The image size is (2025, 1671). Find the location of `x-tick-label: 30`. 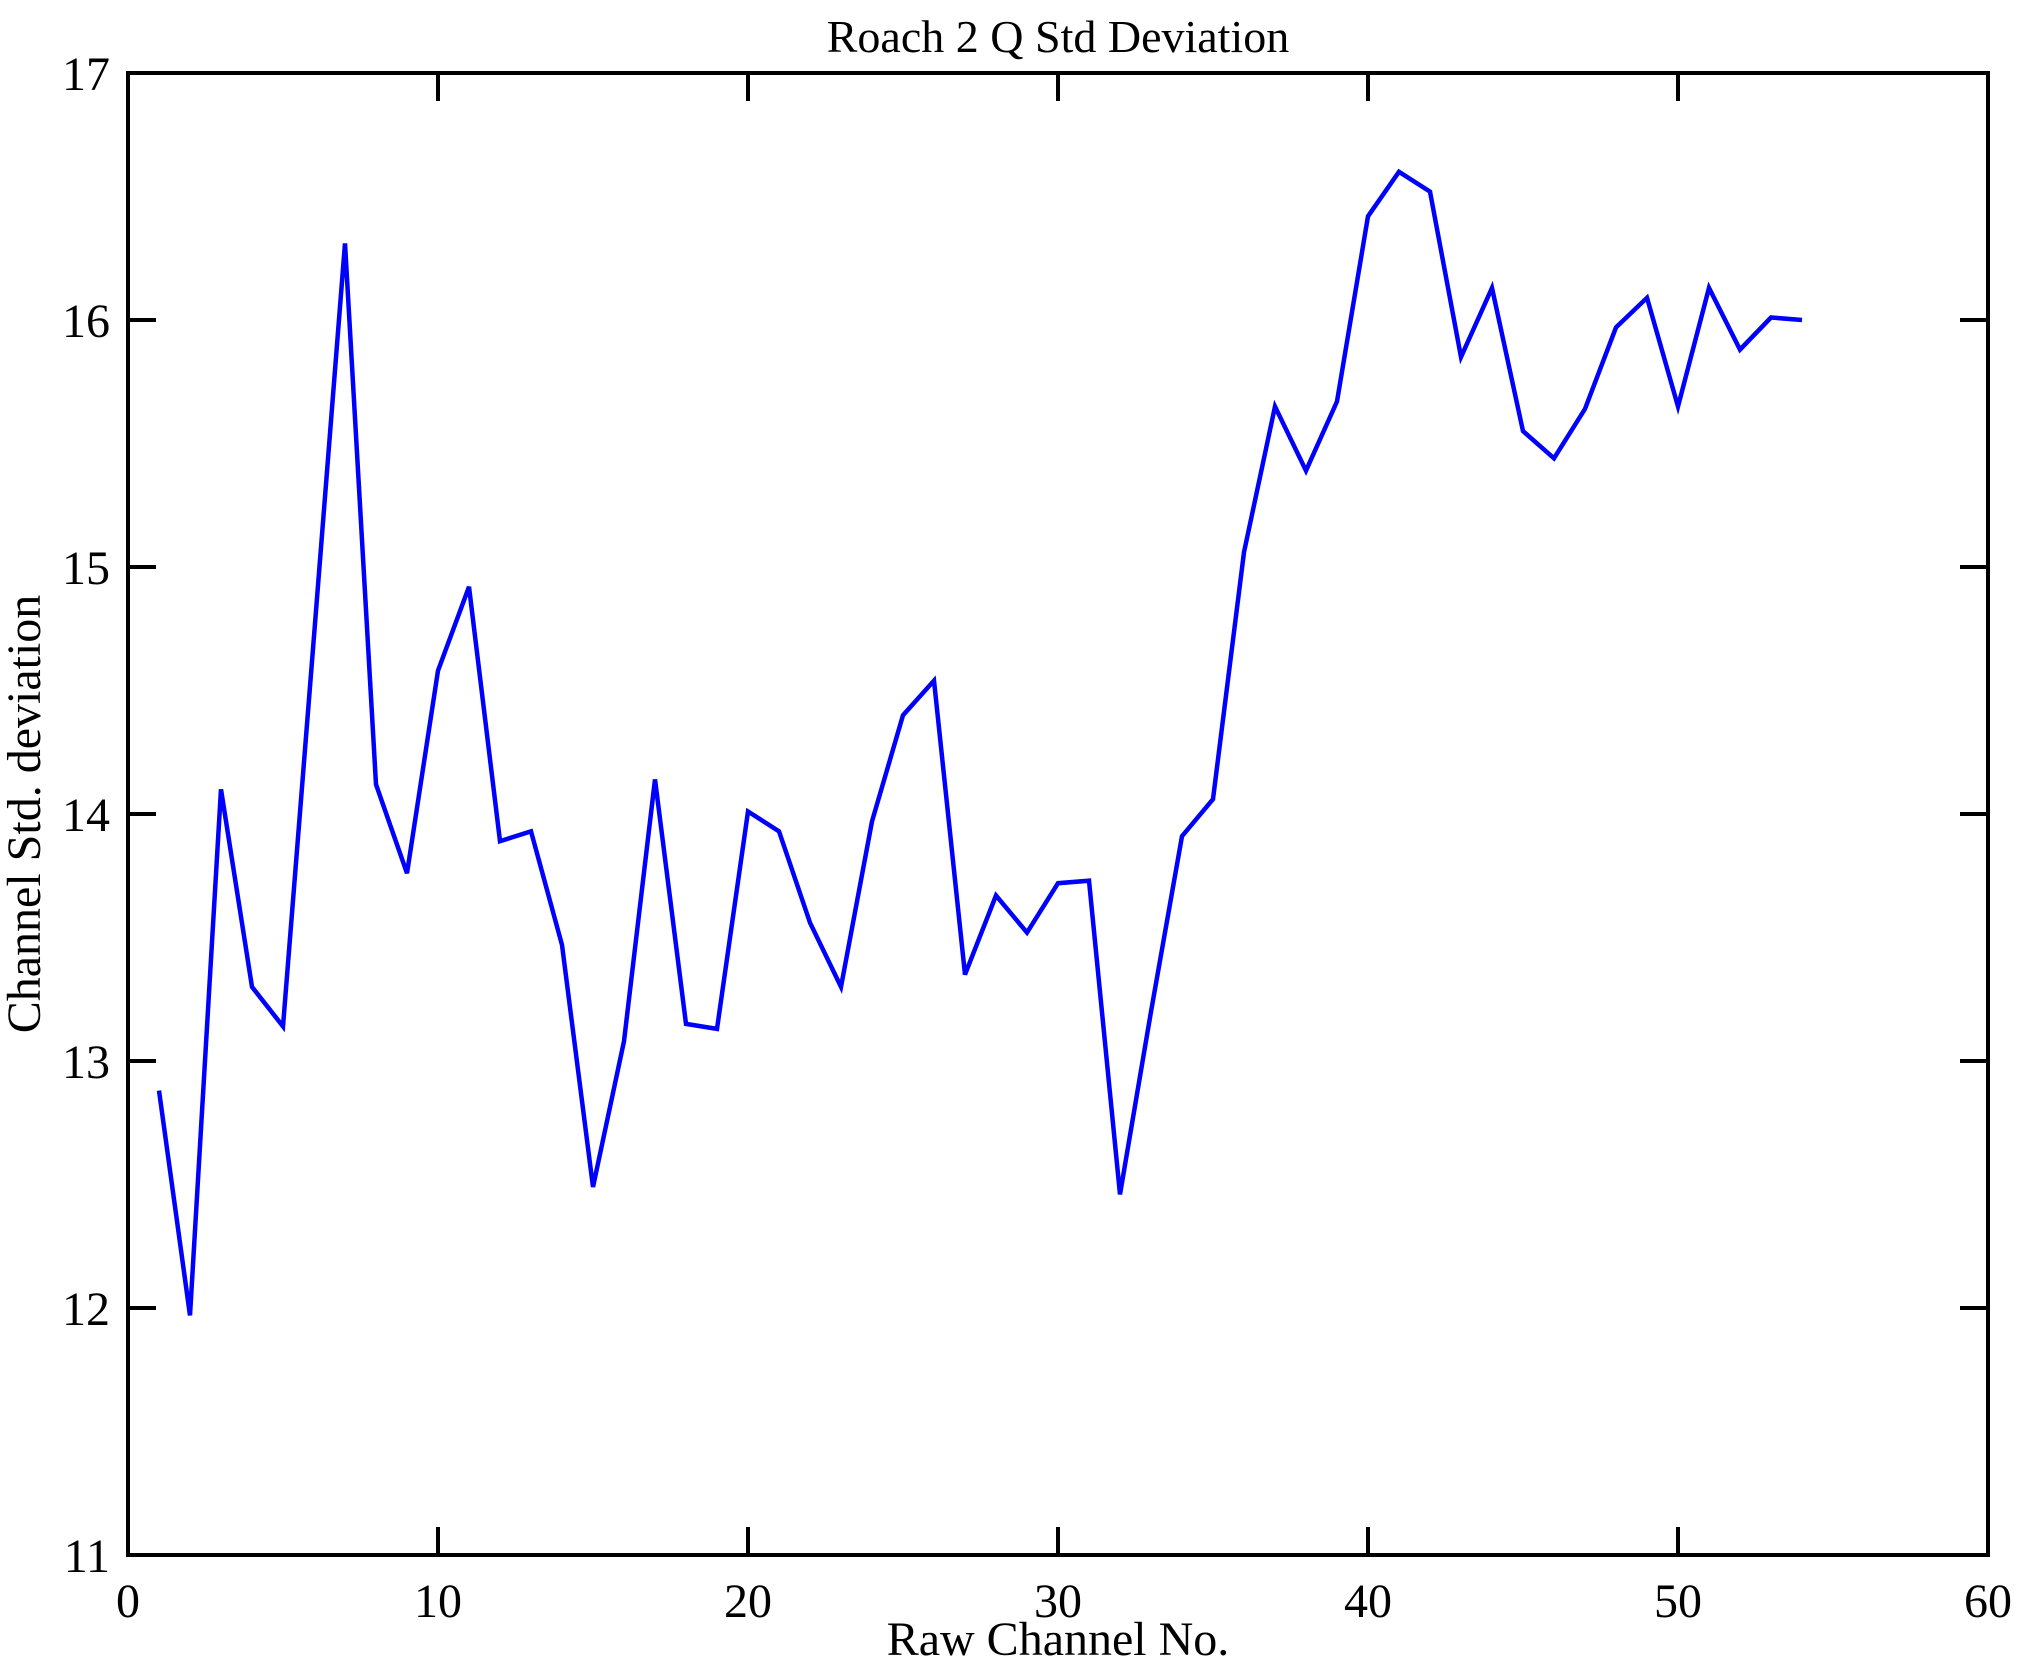

x-tick-label: 30 is located at coordinates (1058, 1601).